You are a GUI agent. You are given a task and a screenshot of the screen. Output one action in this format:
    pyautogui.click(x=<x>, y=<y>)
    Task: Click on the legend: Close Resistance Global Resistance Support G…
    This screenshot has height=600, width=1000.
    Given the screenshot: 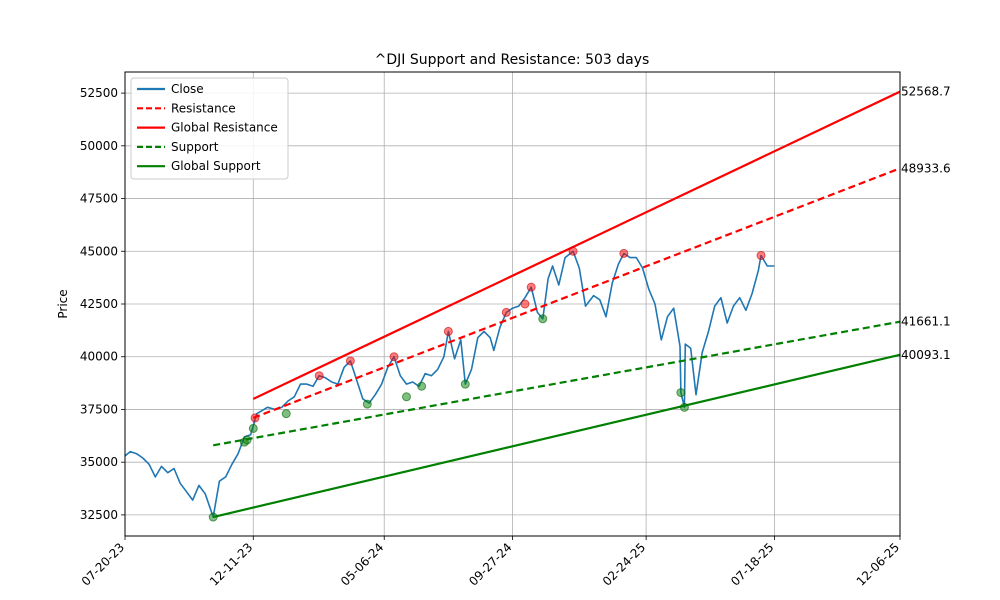 What is the action you would take?
    pyautogui.click(x=209, y=128)
    